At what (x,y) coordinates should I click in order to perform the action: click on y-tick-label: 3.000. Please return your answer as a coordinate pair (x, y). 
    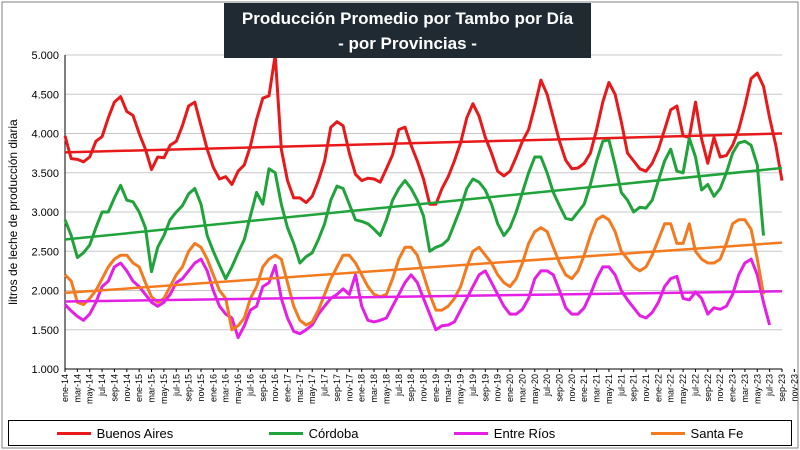
    Looking at the image, I should click on (45, 213).